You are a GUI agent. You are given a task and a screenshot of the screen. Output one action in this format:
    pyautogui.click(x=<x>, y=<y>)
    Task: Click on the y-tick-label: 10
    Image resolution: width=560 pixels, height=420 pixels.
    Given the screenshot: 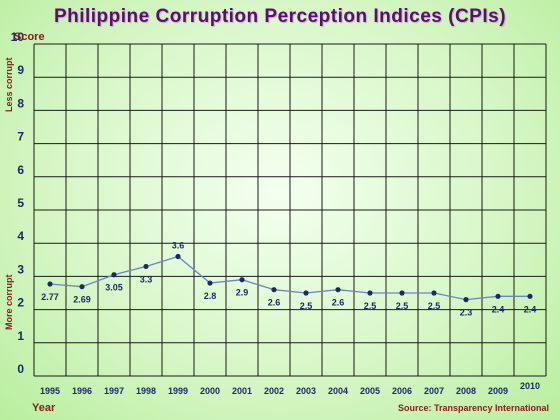 What is the action you would take?
    pyautogui.click(x=18, y=37)
    